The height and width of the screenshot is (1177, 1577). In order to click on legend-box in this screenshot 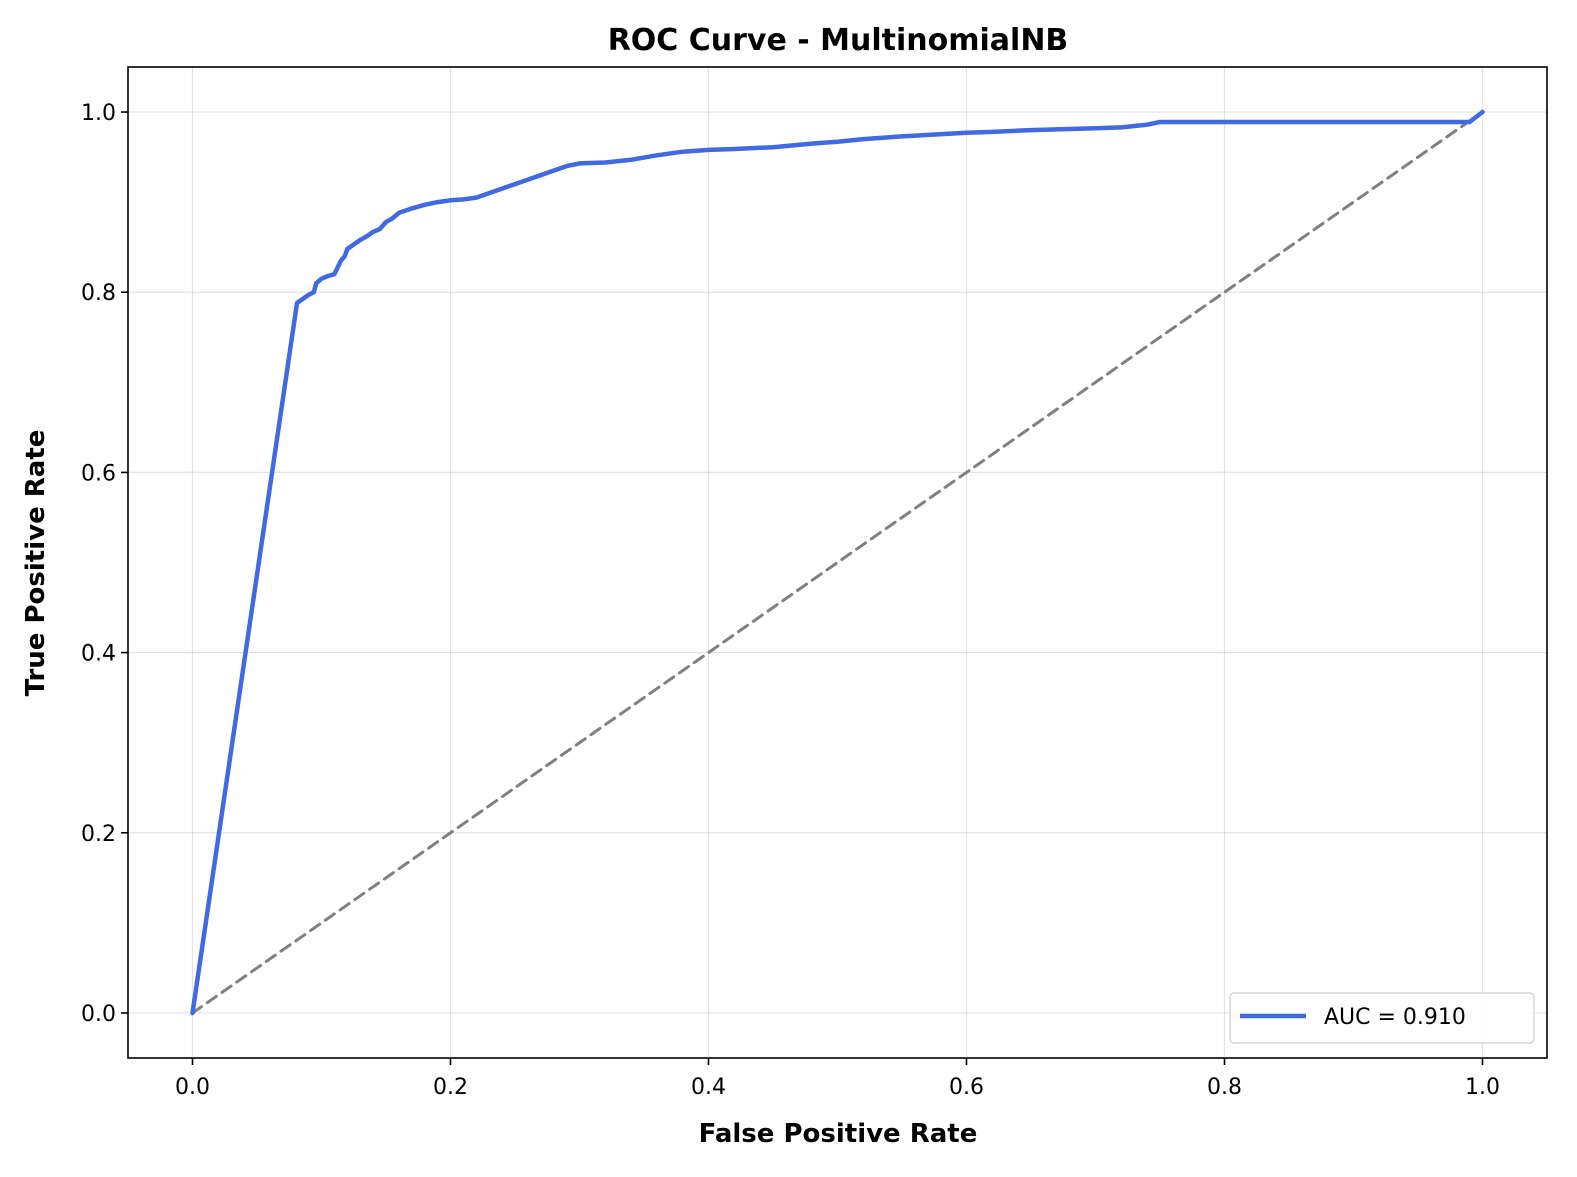, I will do `click(1382, 1018)`.